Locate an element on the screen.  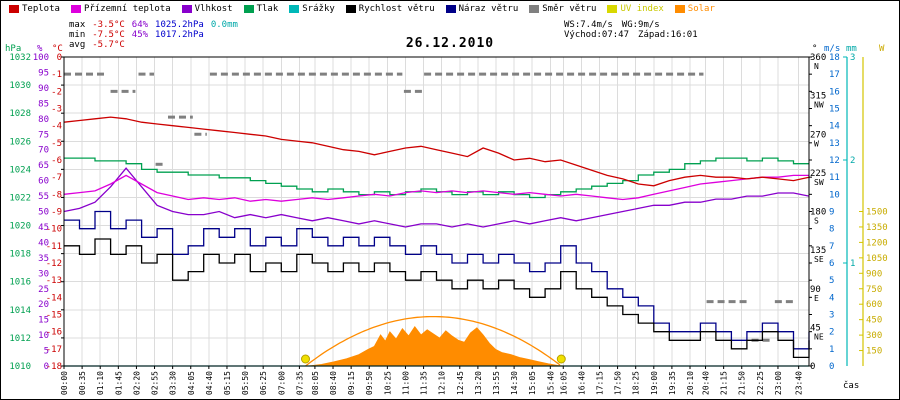
svg-text: -14 is located at coordinates (54, 298).